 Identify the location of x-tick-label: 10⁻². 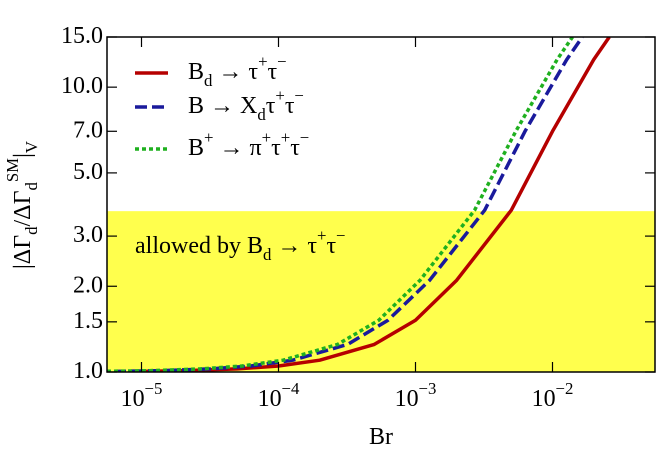
(553, 395).